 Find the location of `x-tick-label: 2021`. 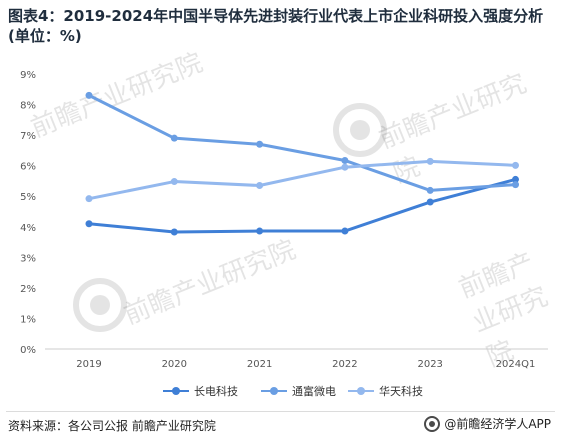

x-tick-label: 2021 is located at coordinates (259, 364).